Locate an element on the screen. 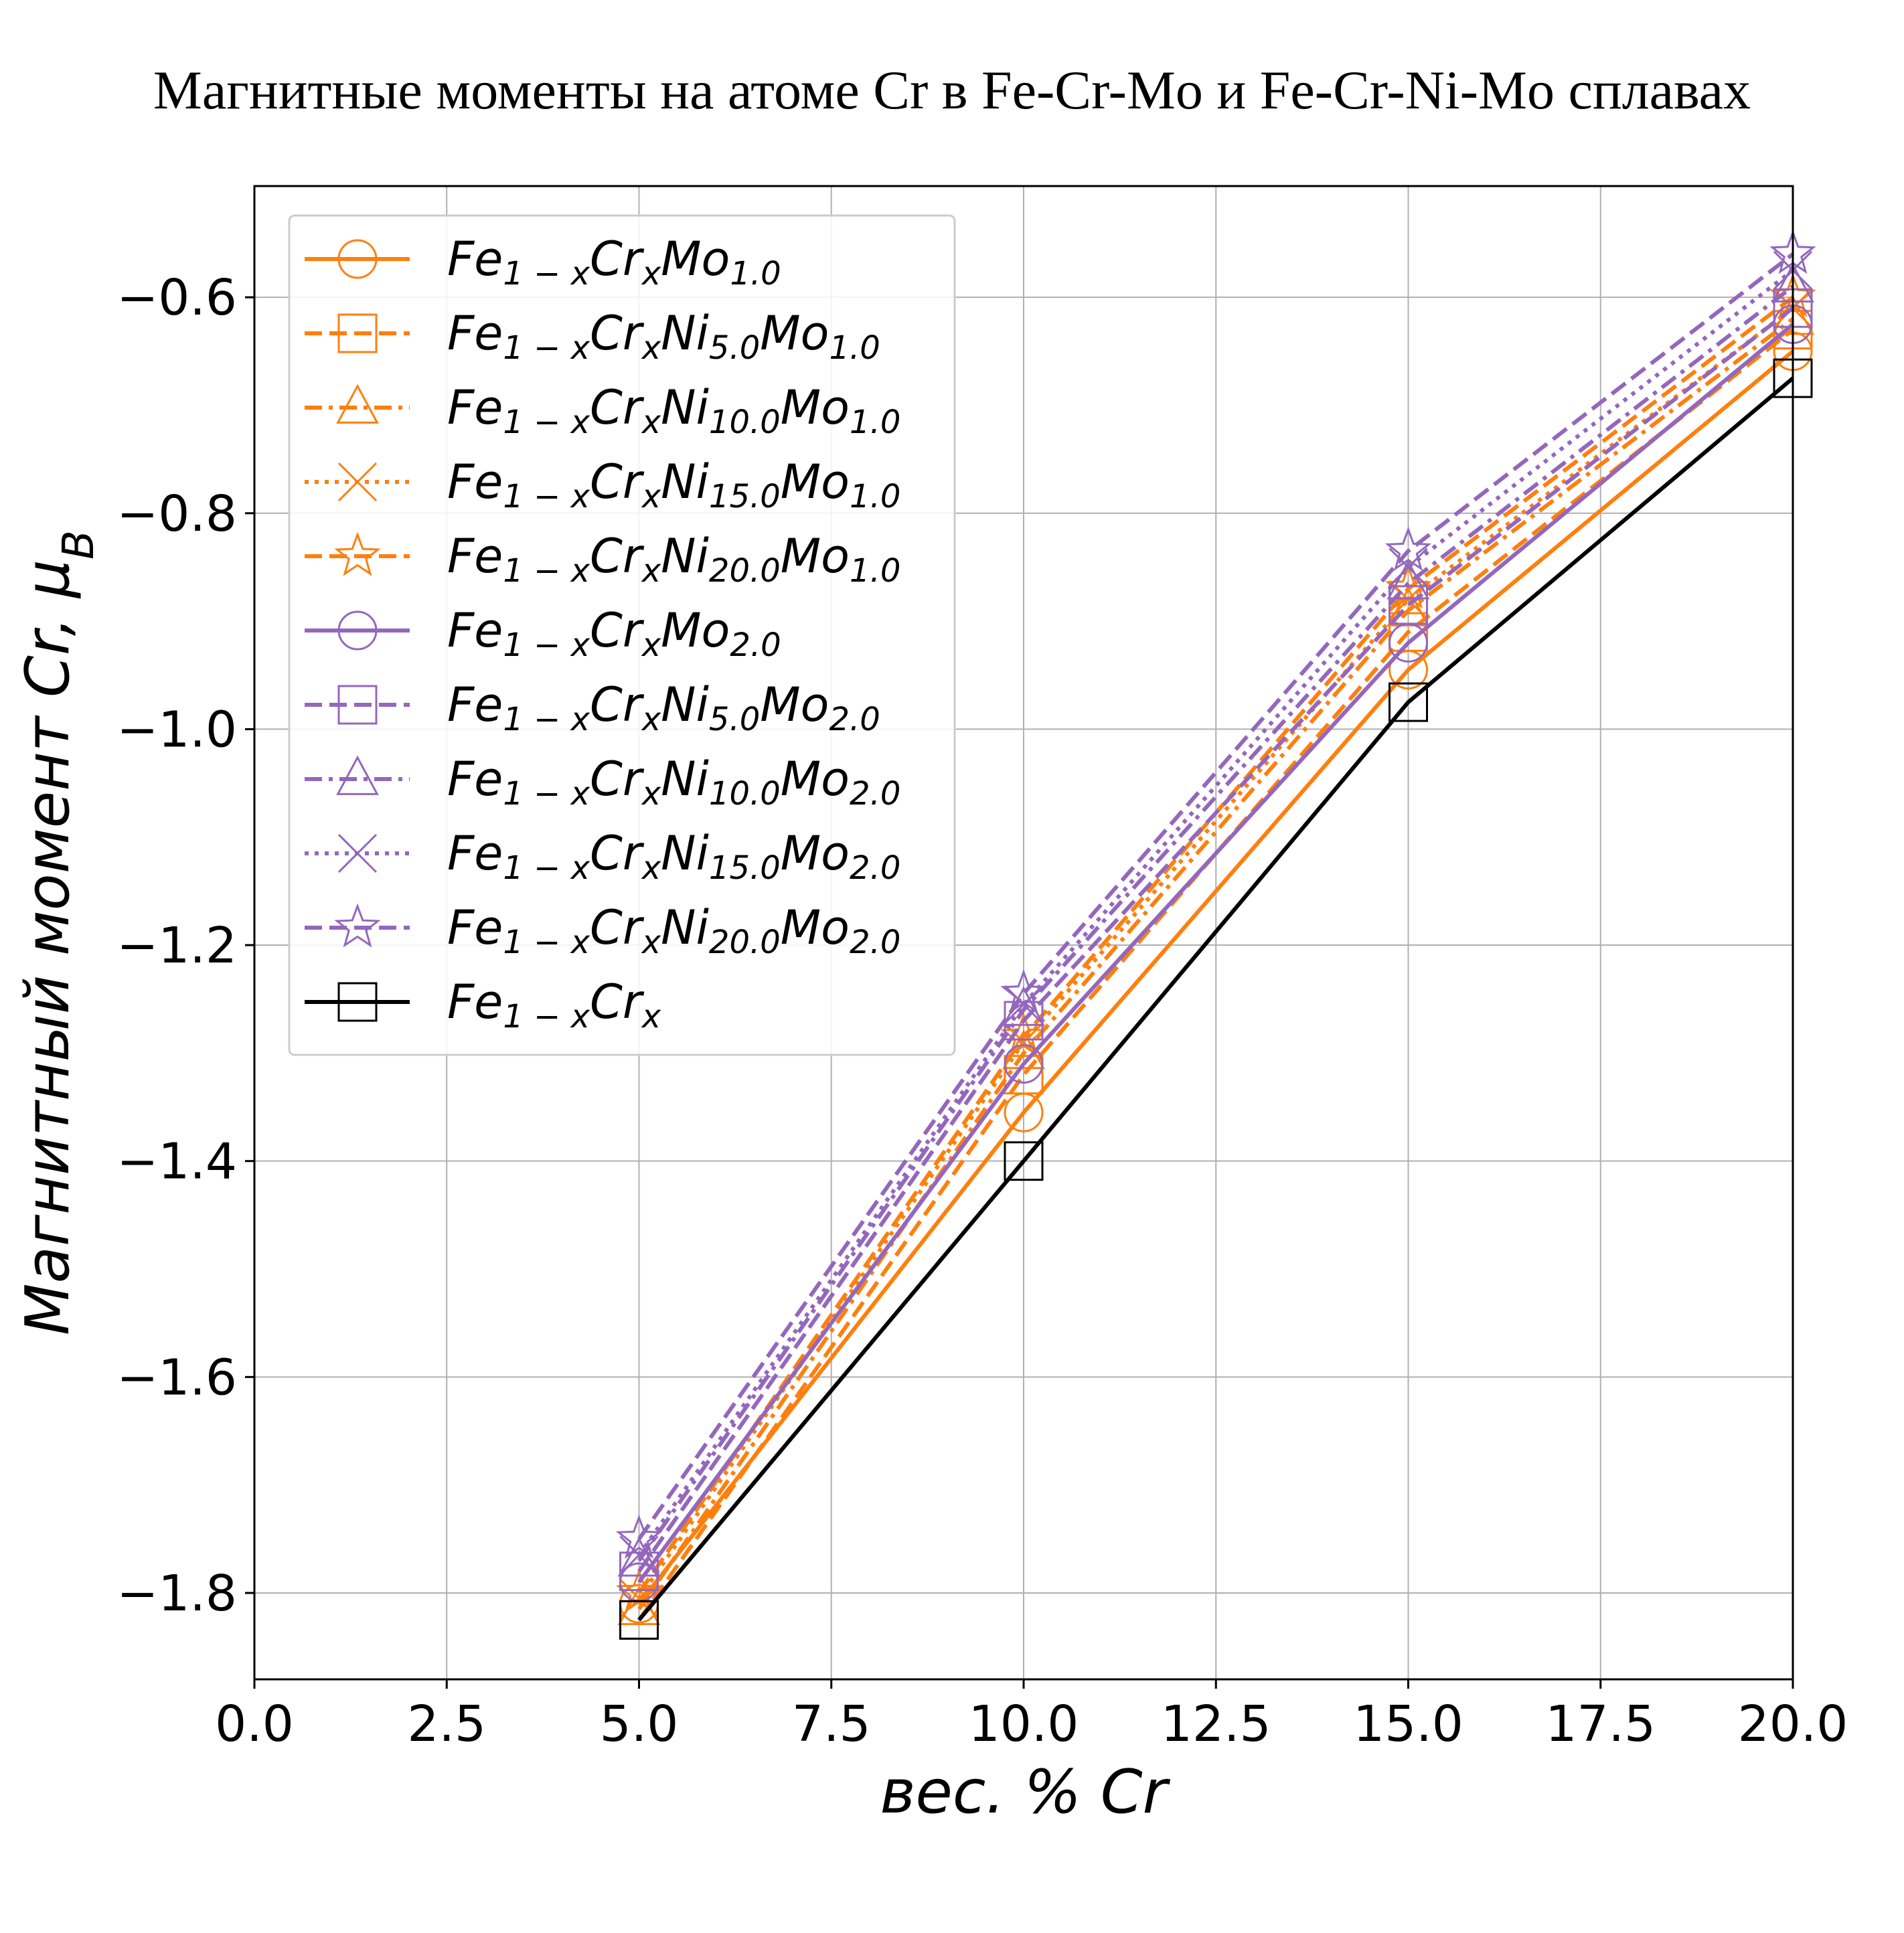 This screenshot has height=1933, width=1904. legend-entry: Fe1 − x​Crx​Mo2.0​ is located at coordinates (543, 633).